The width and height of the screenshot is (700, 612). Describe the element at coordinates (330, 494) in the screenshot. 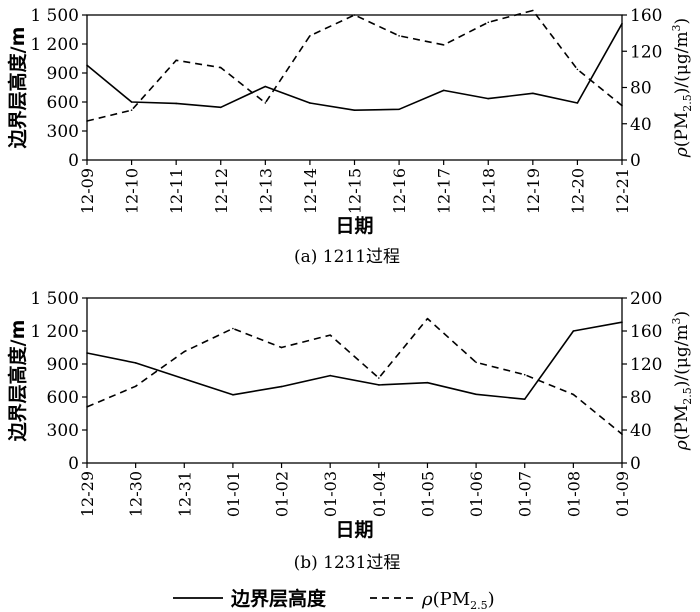

I see `x-tick-label: 01-03` at that location.